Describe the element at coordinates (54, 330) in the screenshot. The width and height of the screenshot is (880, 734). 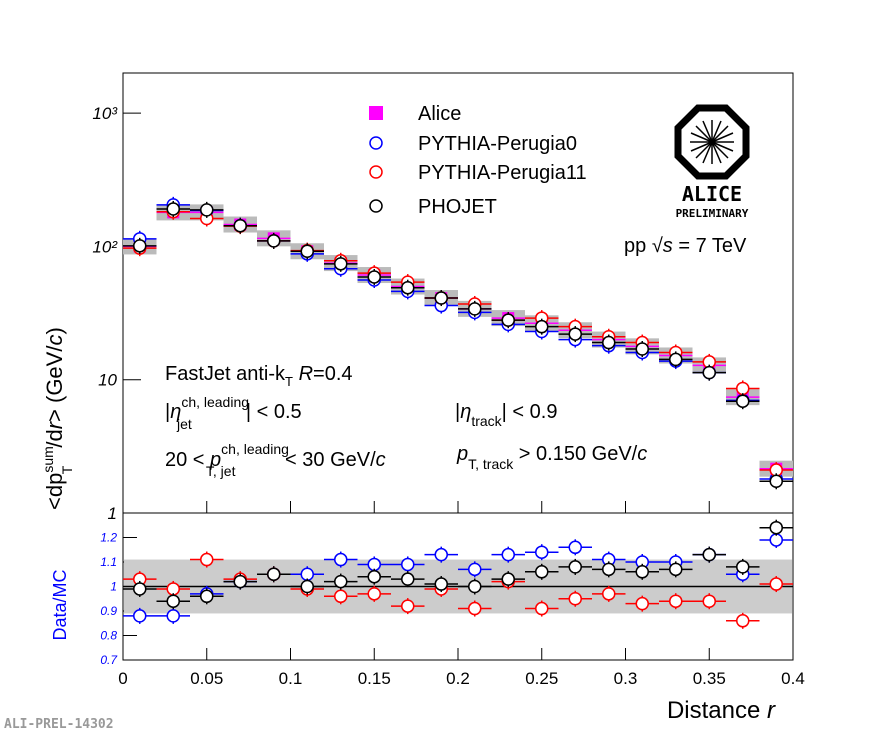
I see `y-label-part: )` at that location.